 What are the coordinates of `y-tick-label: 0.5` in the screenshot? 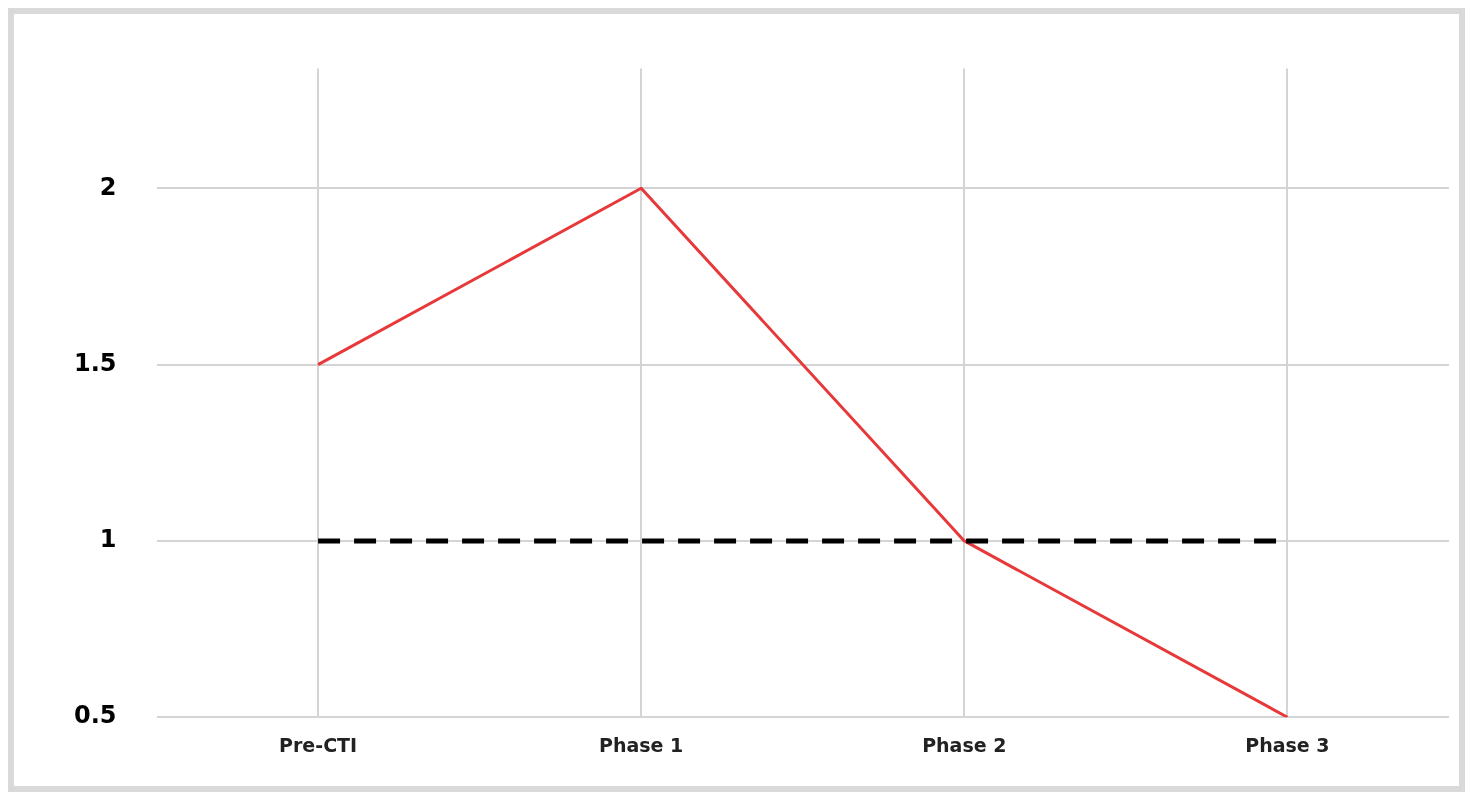 It's located at (95, 715).